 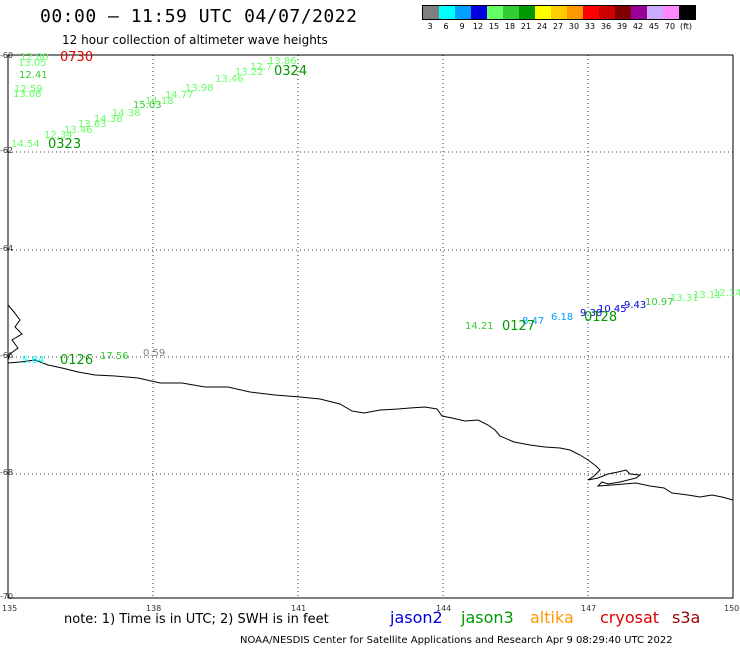 What do you see at coordinates (622, 26) in the screenshot?
I see `scale-label: 39` at bounding box center [622, 26].